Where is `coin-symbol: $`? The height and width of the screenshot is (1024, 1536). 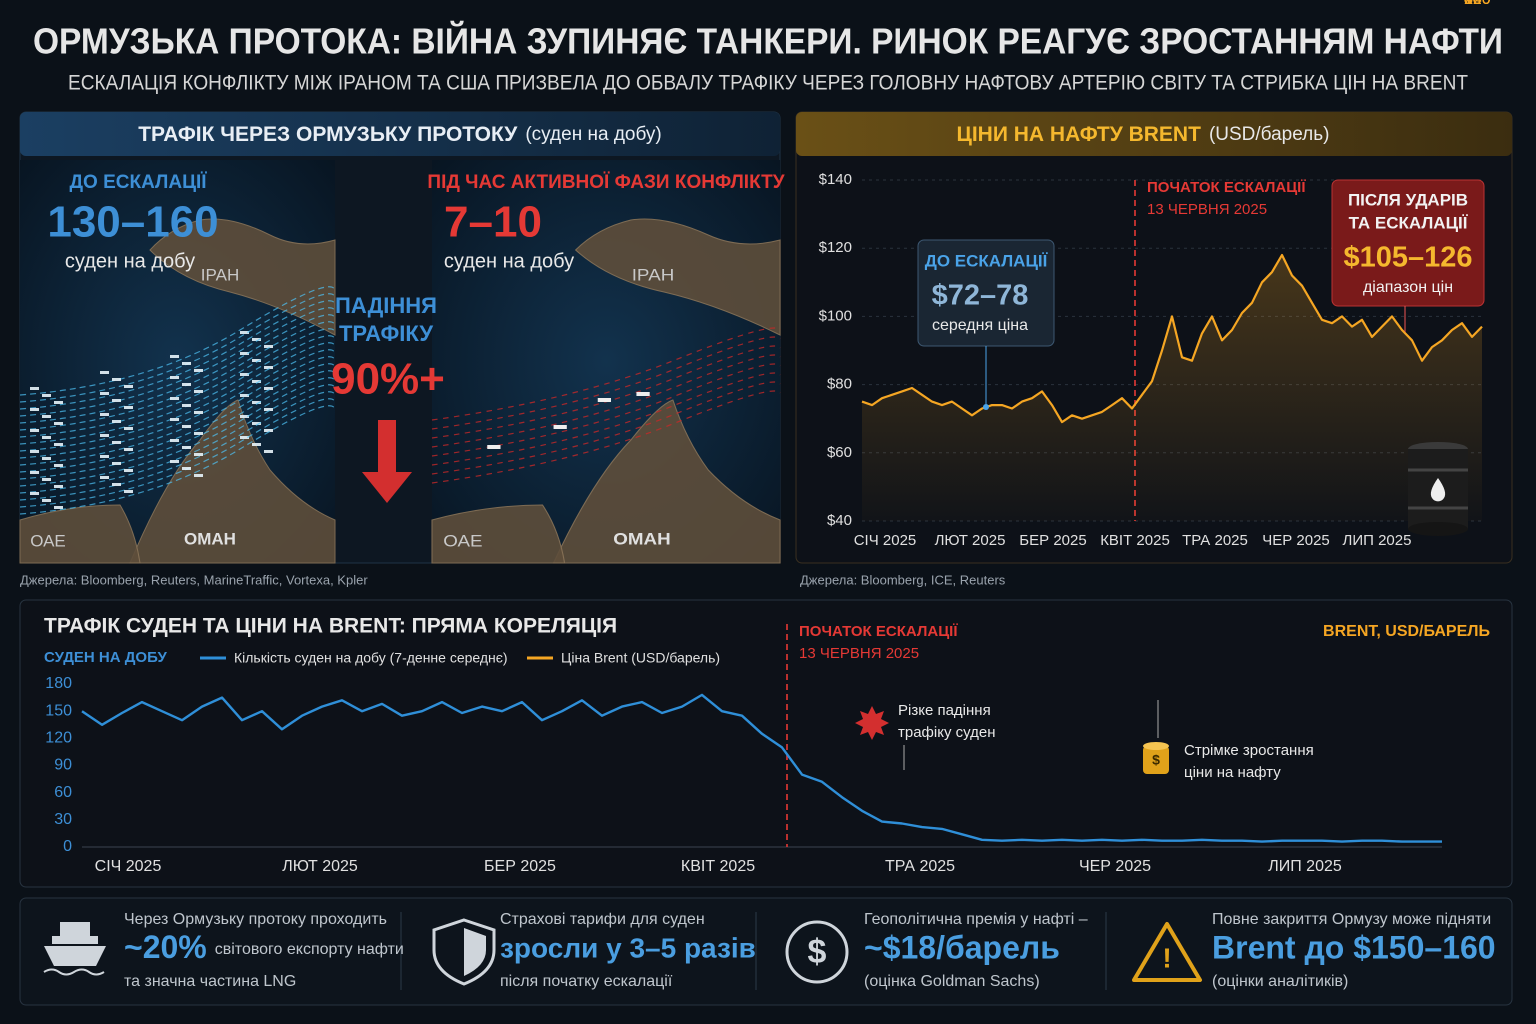
coin-symbol: $ is located at coordinates (1156, 760).